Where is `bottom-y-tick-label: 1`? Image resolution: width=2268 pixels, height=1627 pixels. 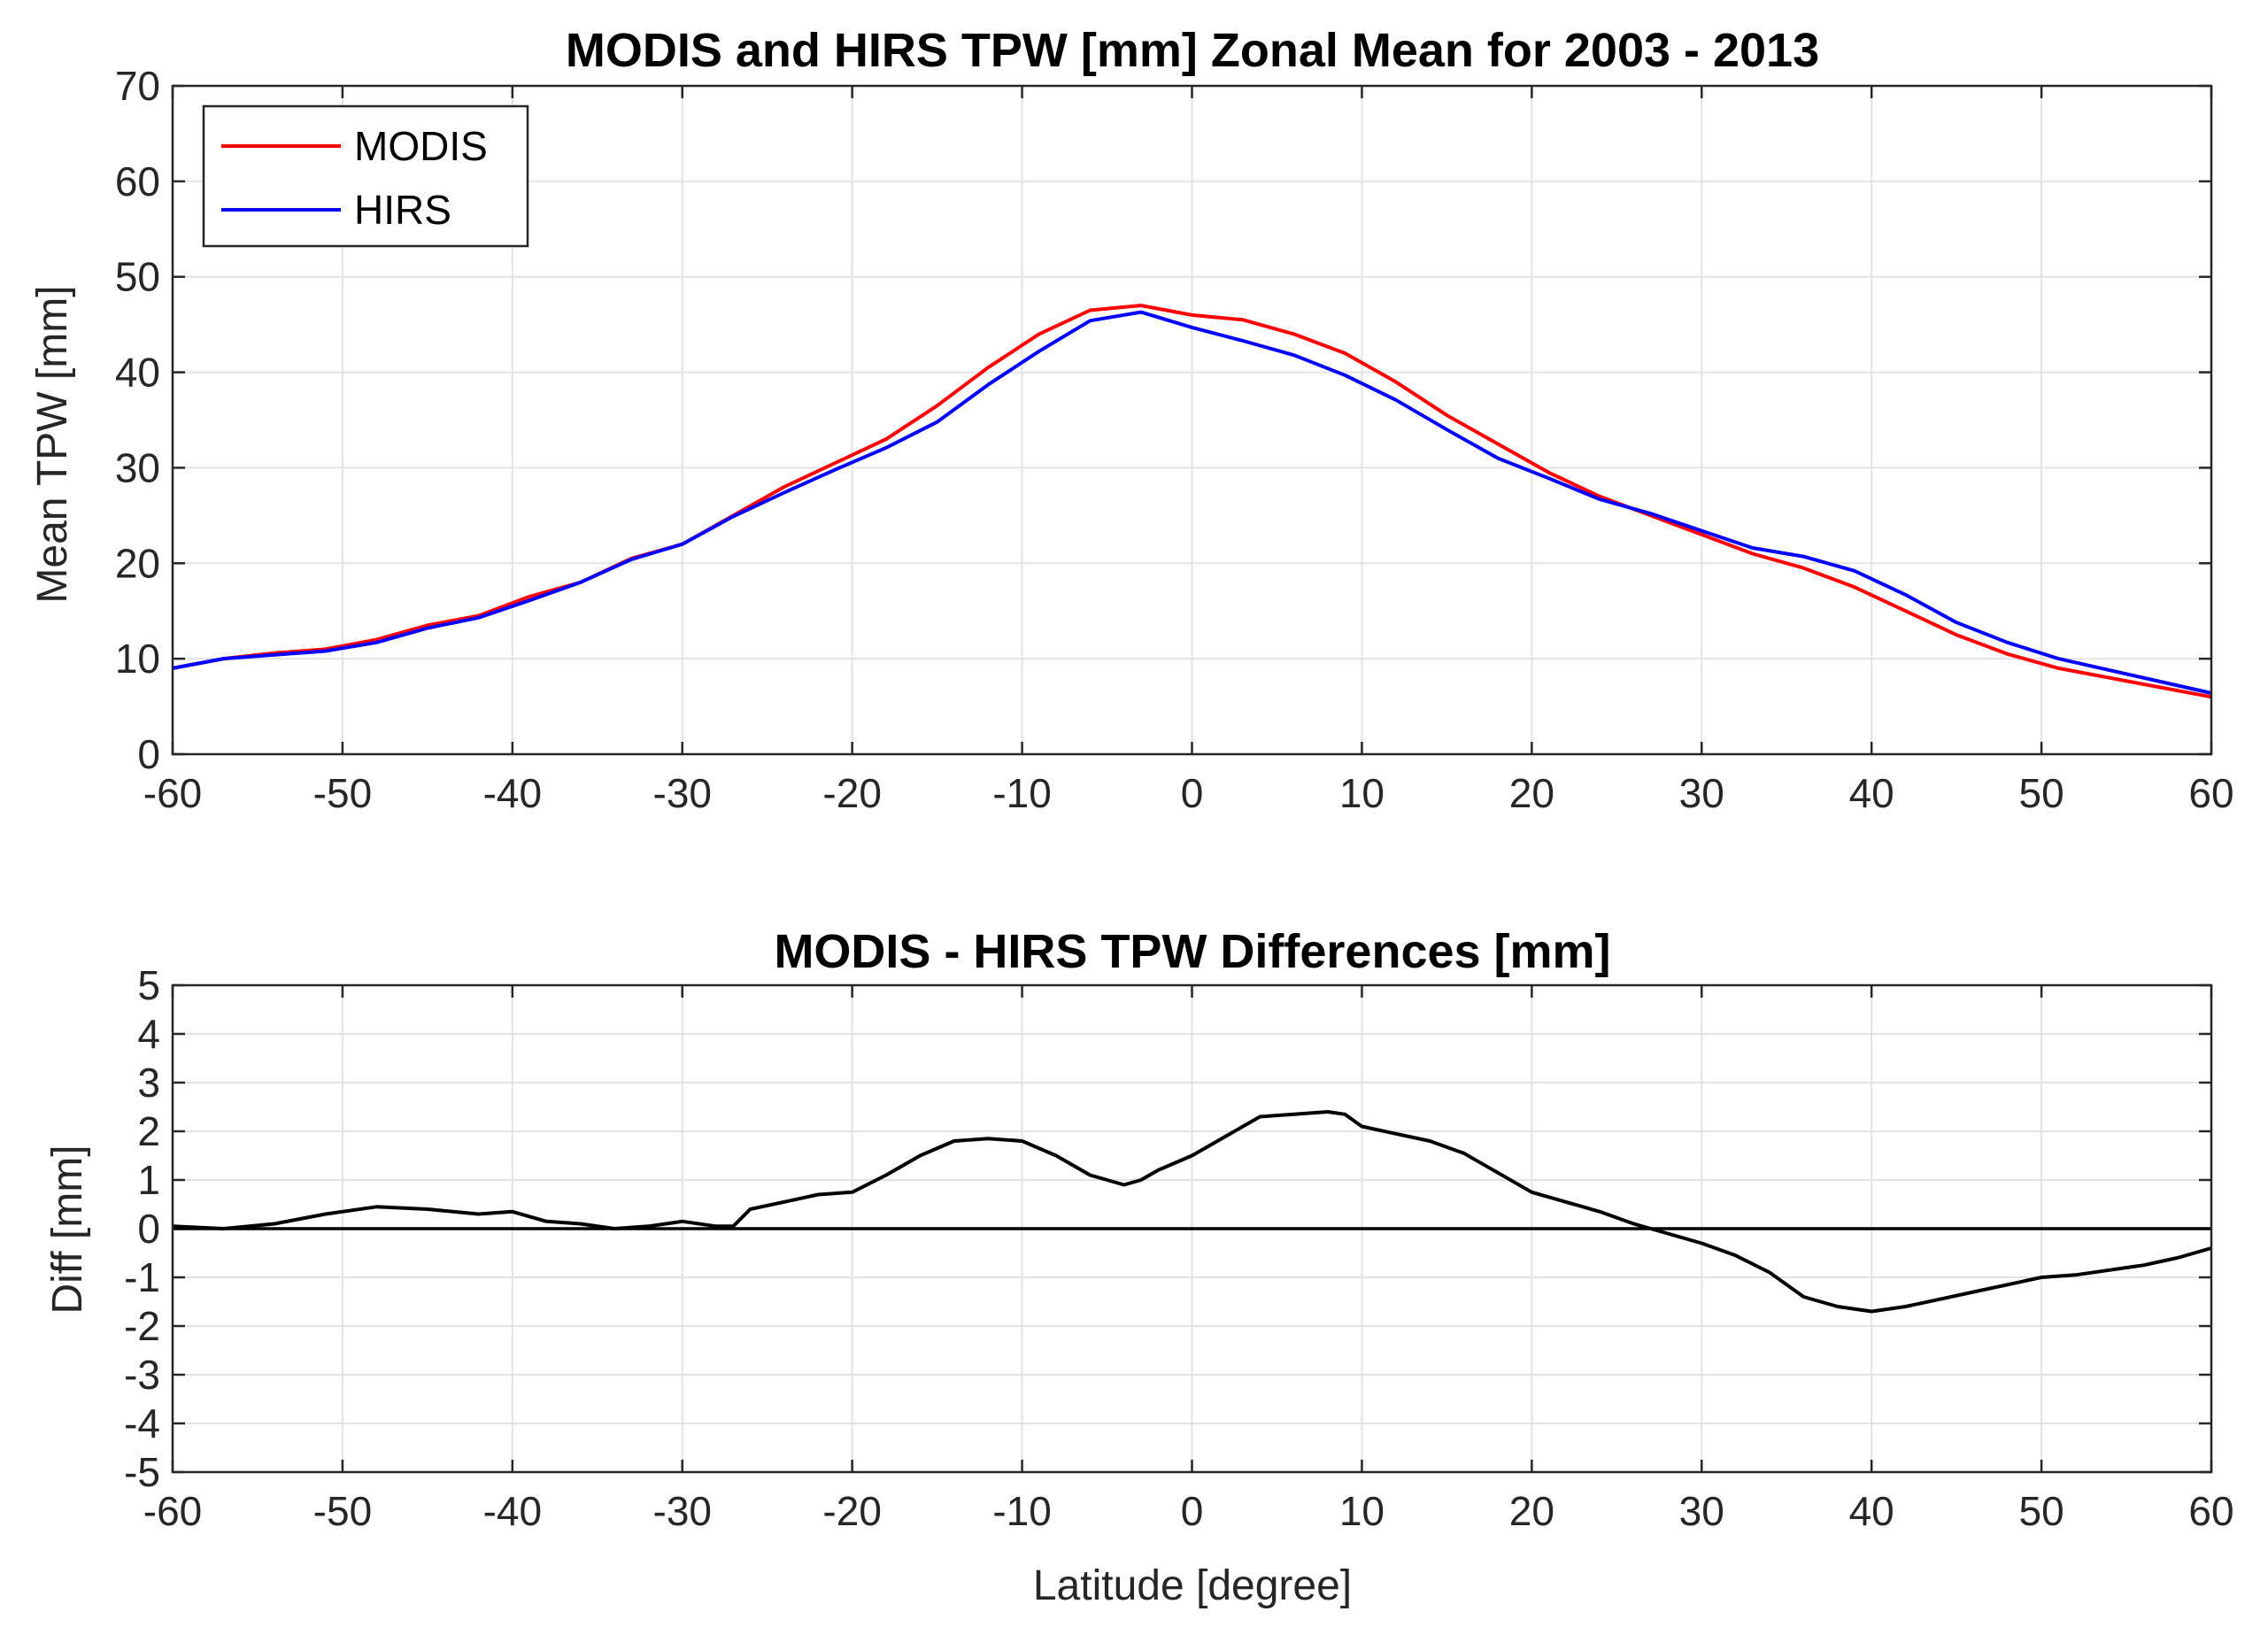 bottom-y-tick-label: 1 is located at coordinates (148, 1180).